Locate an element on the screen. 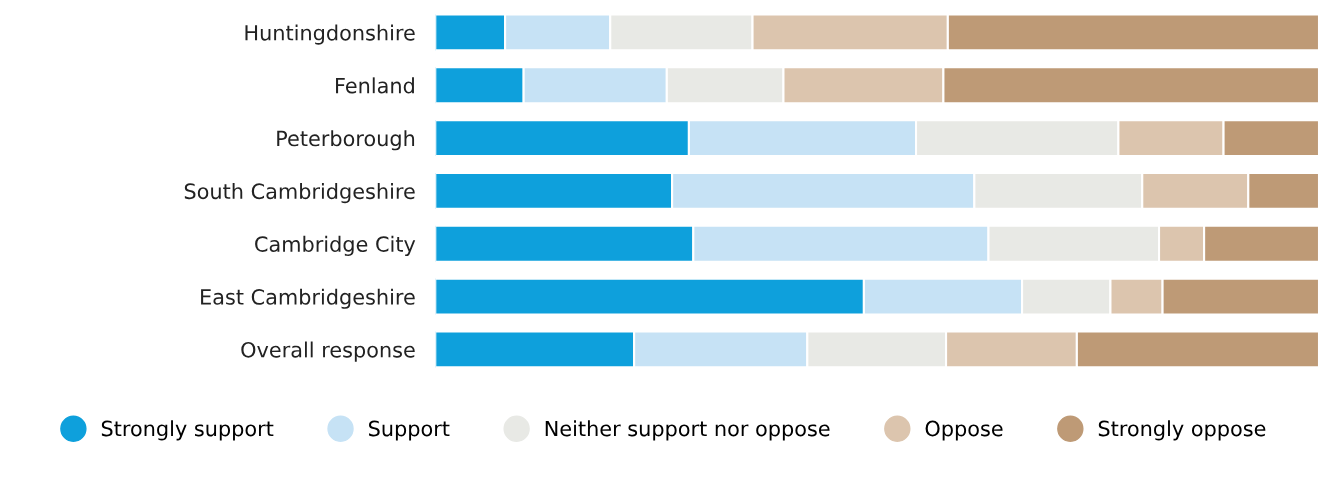  legend-label: Strongly oppose is located at coordinates (1182, 430).